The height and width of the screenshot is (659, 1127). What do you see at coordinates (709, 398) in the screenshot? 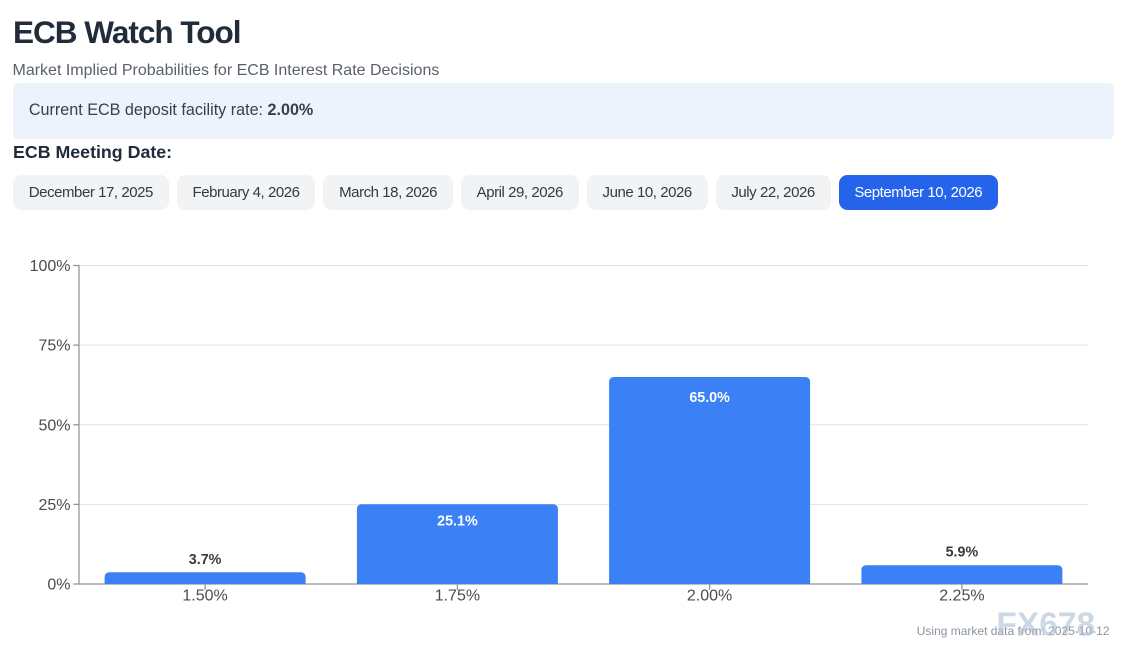
I see `svg-text: 65.0%` at bounding box center [709, 398].